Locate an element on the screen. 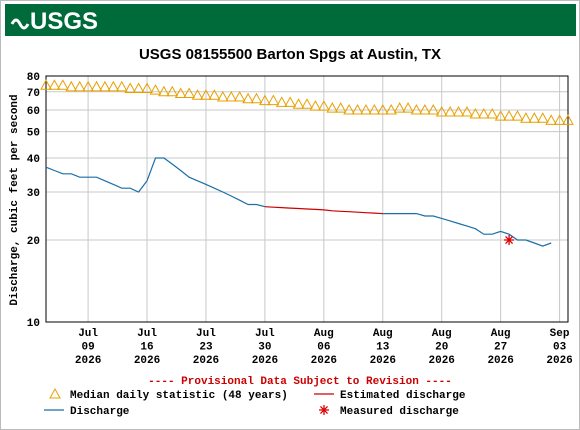 The image size is (580, 430). legend-item: Estimated discharge is located at coordinates (390, 396).